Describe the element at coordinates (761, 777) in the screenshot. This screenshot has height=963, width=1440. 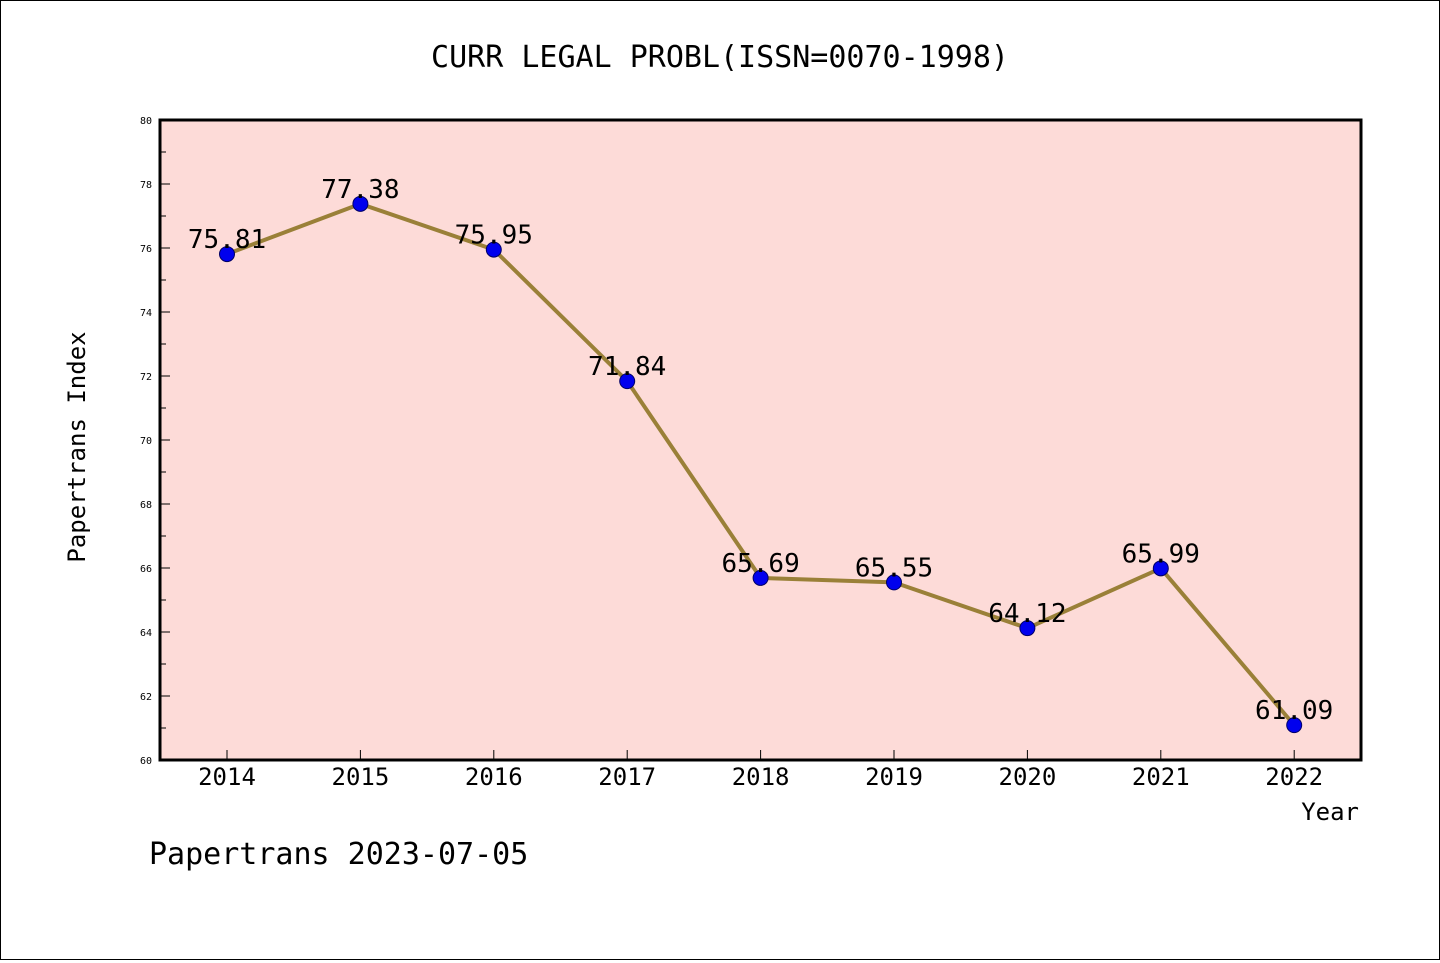
I see `x-tick-label: 2018` at that location.